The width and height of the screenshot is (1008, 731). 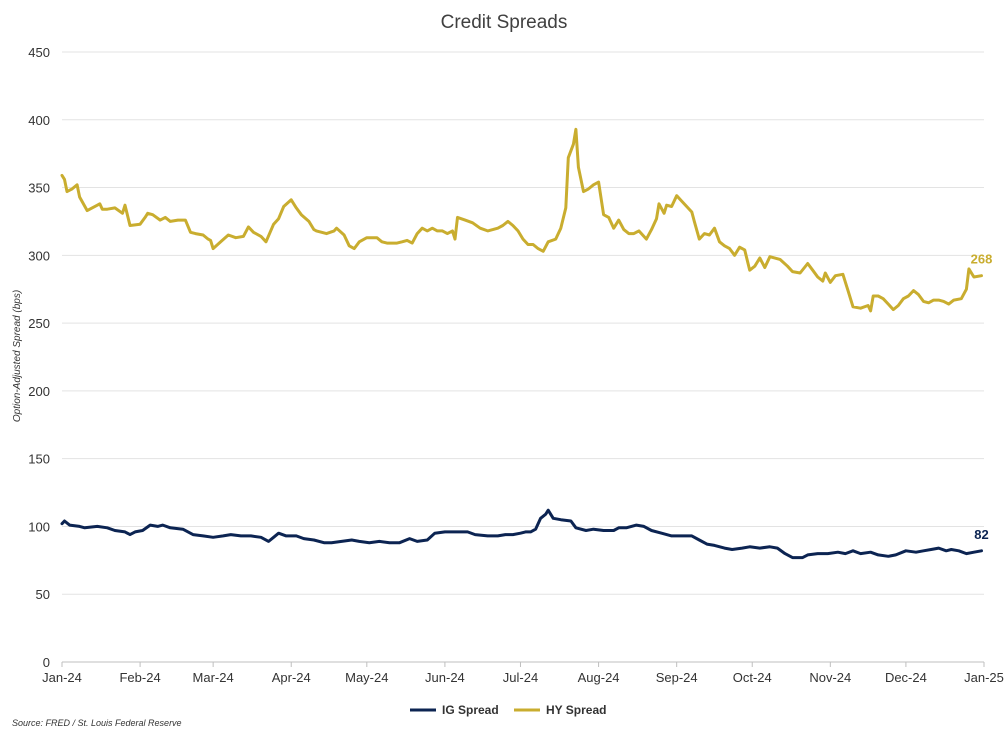 What do you see at coordinates (576, 710) in the screenshot?
I see `legend-label-hy: HY Spread` at bounding box center [576, 710].